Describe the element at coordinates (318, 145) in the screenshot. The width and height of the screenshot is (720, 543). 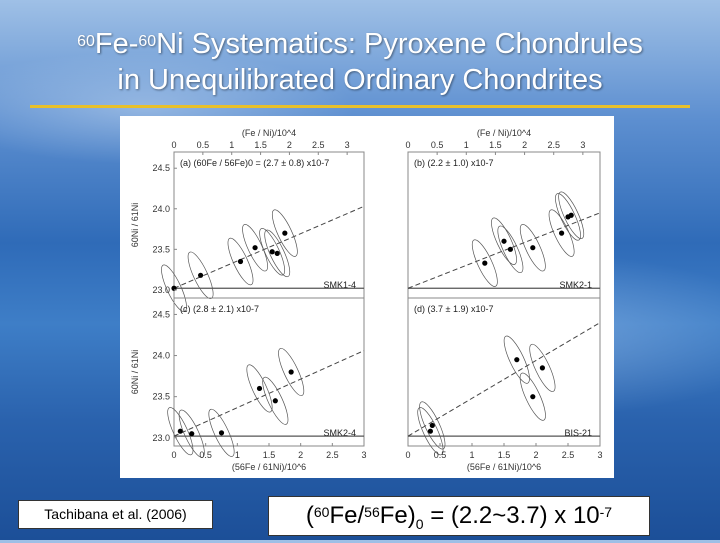
I see `panel-a-top-tick-label: 2.5` at that location.